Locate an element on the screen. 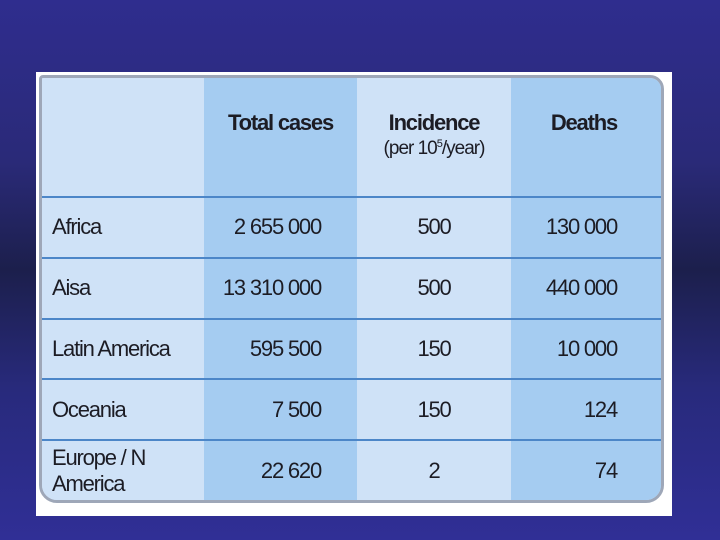 This screenshot has width=720, height=540. cell-region: Africa is located at coordinates (123, 228).